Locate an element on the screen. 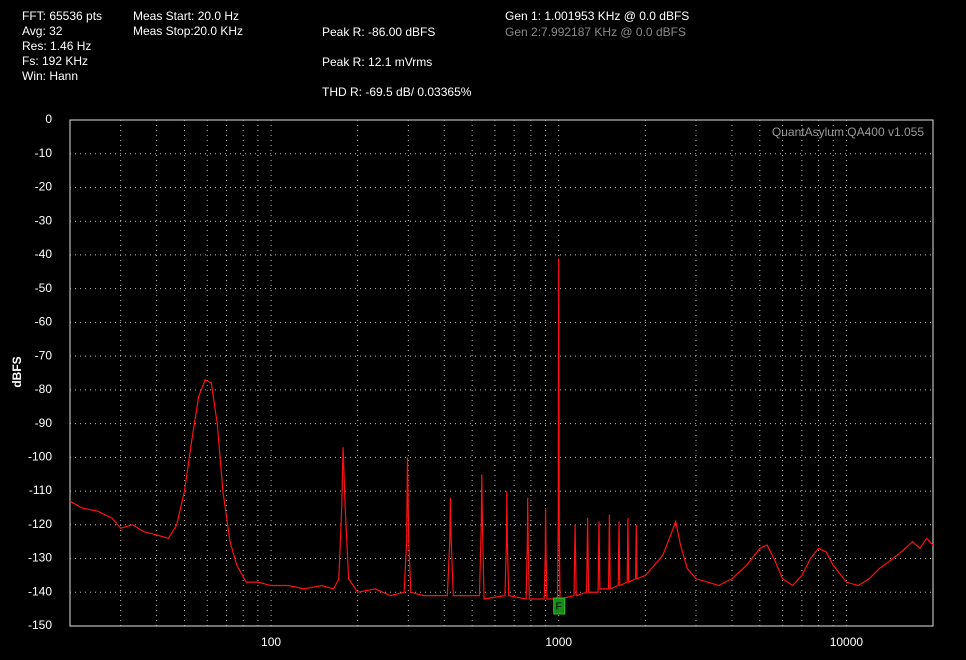 Image resolution: width=966 pixels, height=660 pixels. generator-text: Gen 1: 1.001953 KHz @ 0.0 dBFS is located at coordinates (597, 16).